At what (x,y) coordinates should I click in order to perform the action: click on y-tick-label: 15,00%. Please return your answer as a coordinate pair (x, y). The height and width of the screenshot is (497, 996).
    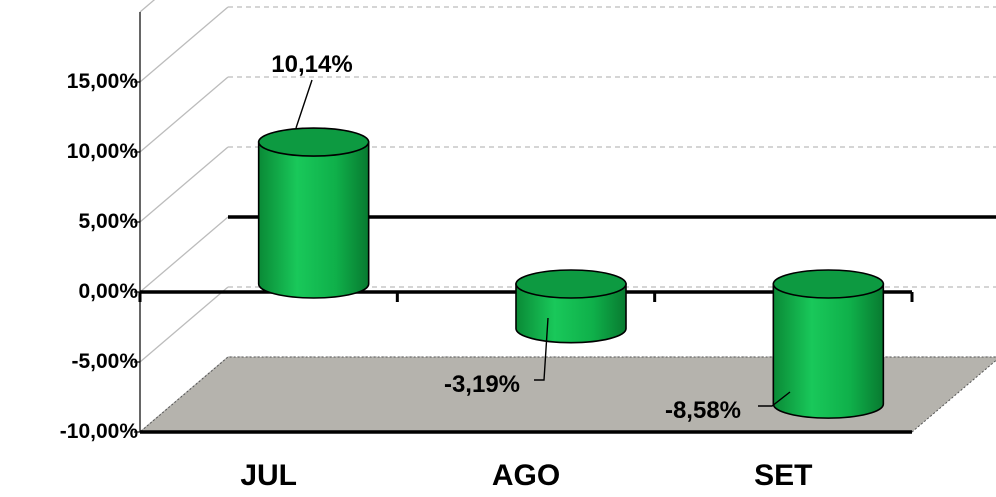
    Looking at the image, I should click on (103, 81).